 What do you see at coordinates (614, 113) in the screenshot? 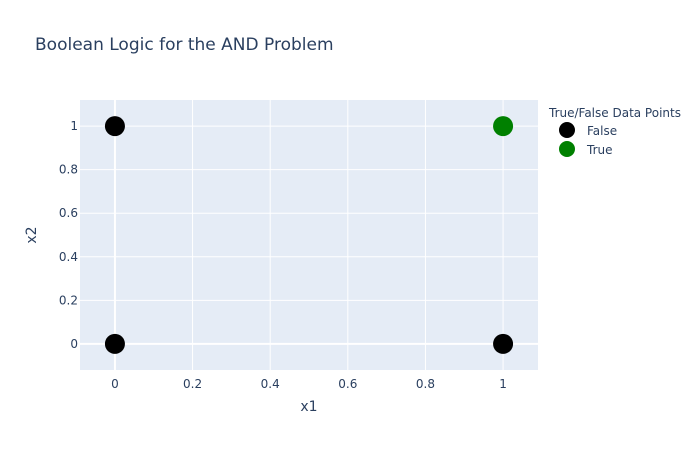
I see `legend-title: True/False Data Points` at bounding box center [614, 113].